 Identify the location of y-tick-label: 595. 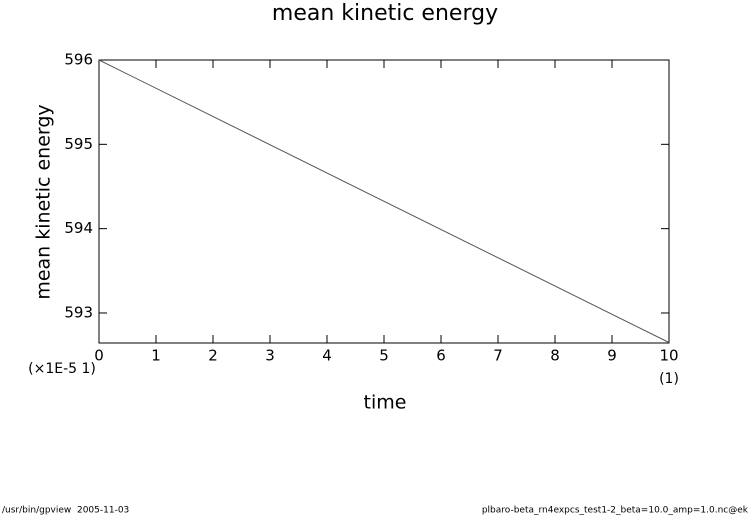
(78, 144).